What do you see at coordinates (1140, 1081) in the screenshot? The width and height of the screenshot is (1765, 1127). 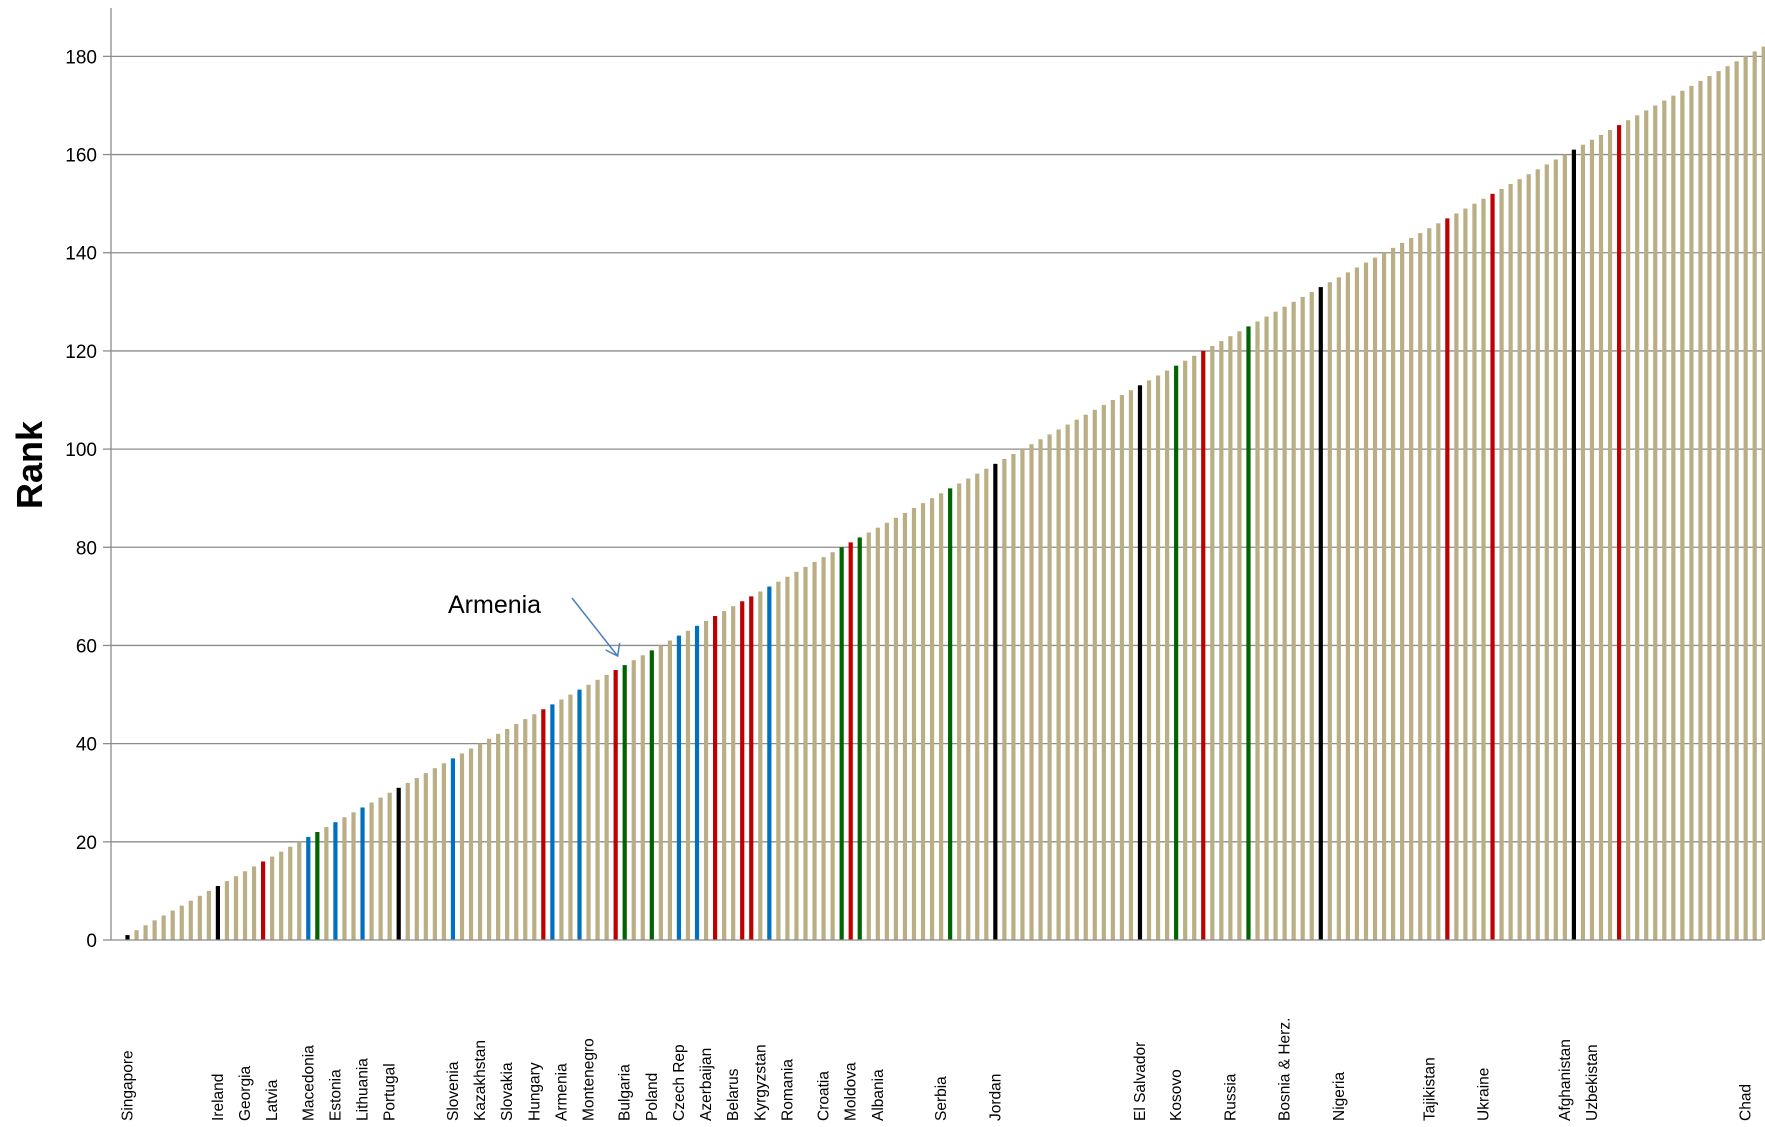 I see `country-label: El Salvador` at bounding box center [1140, 1081].